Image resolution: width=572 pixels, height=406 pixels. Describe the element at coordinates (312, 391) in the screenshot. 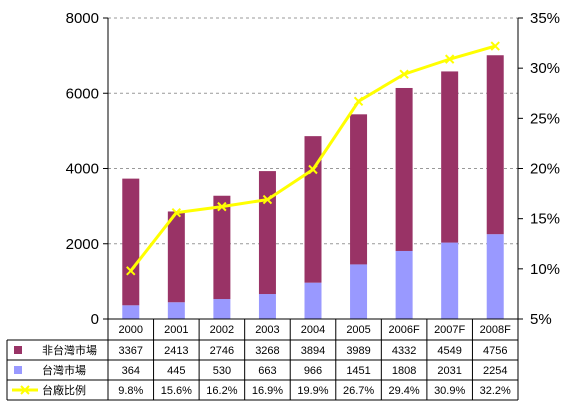

I see `data-label: 19.9%` at that location.